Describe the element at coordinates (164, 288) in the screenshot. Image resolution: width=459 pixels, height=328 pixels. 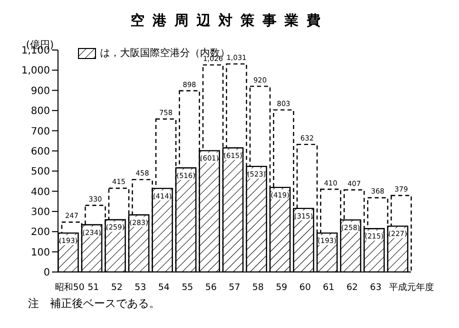
I see `x-tick-label: 54` at that location.